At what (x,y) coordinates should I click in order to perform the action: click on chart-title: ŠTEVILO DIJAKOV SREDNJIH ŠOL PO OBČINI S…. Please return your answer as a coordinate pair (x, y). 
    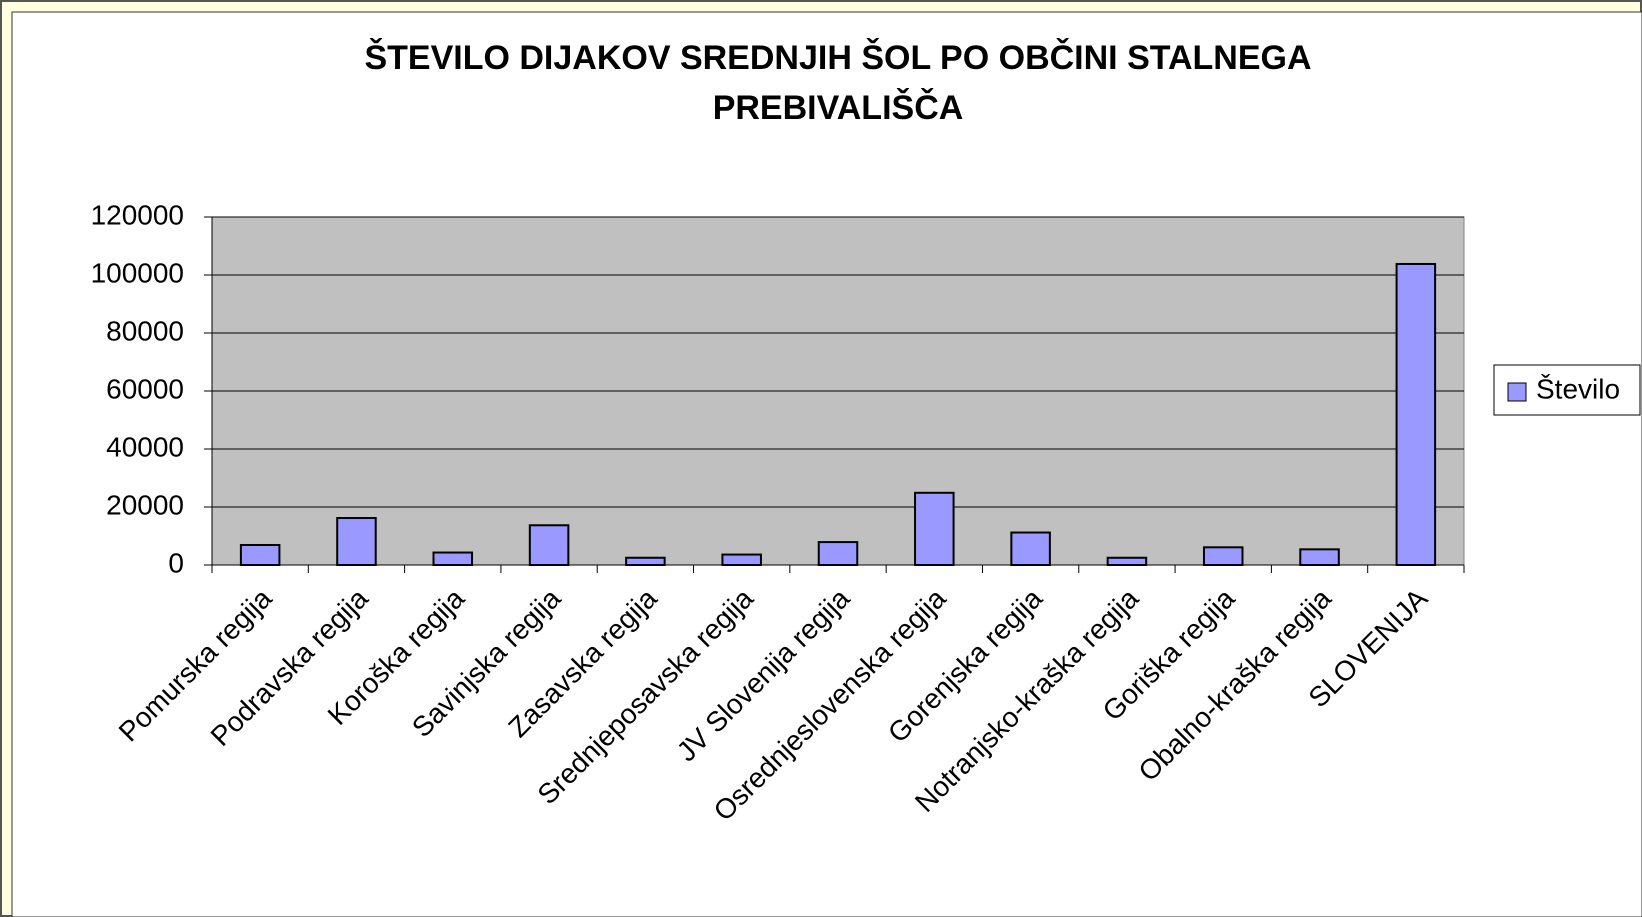
    Looking at the image, I should click on (837, 82).